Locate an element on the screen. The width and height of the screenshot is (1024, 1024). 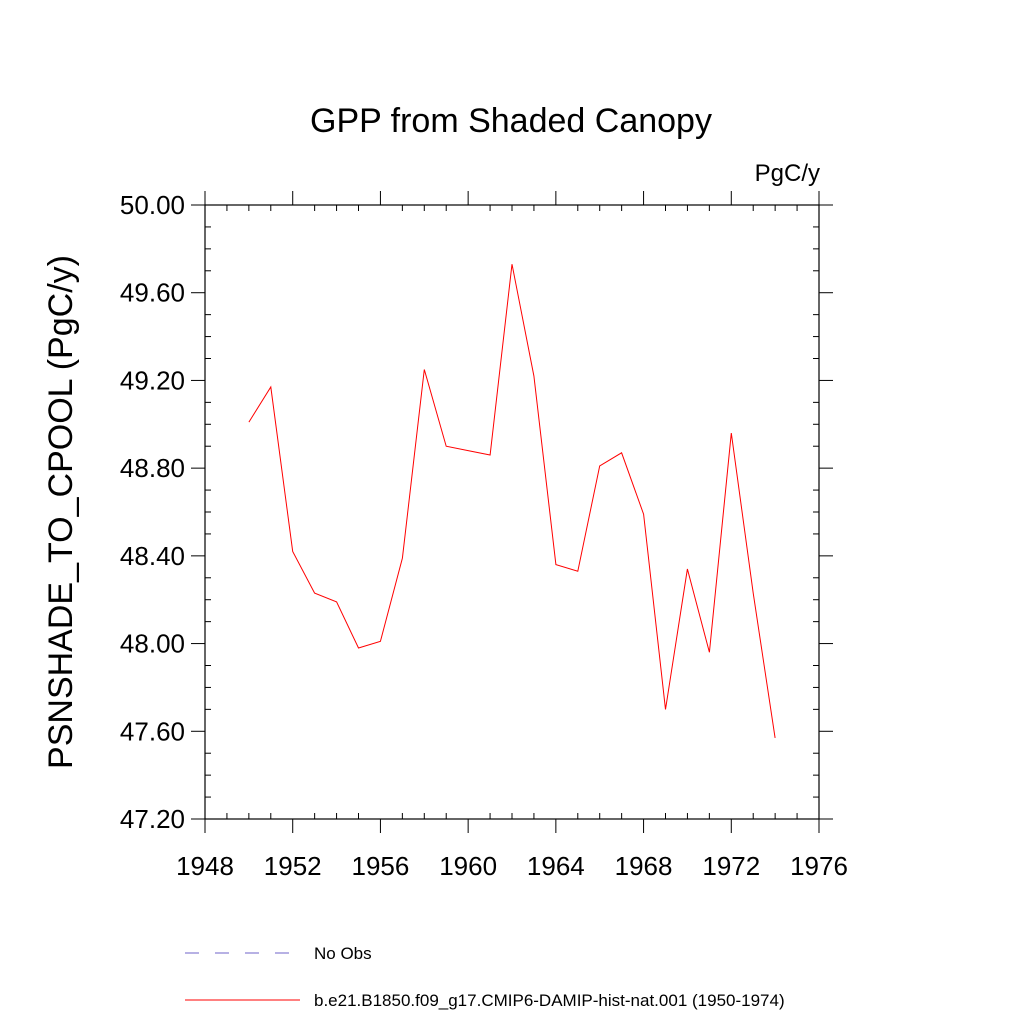
y-tick-label: 49.20 is located at coordinates (152, 380).